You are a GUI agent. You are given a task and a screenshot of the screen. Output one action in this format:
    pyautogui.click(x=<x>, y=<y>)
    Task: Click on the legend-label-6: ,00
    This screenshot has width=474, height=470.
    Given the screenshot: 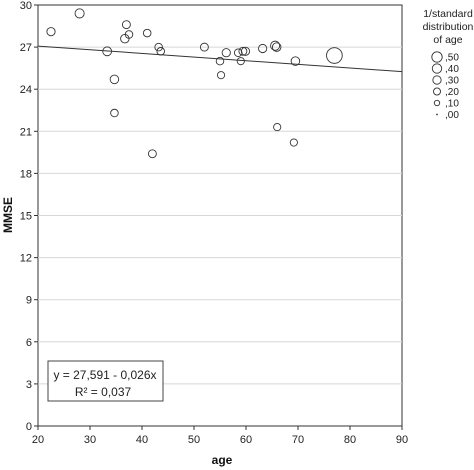 What is the action you would take?
    pyautogui.click(x=452, y=115)
    